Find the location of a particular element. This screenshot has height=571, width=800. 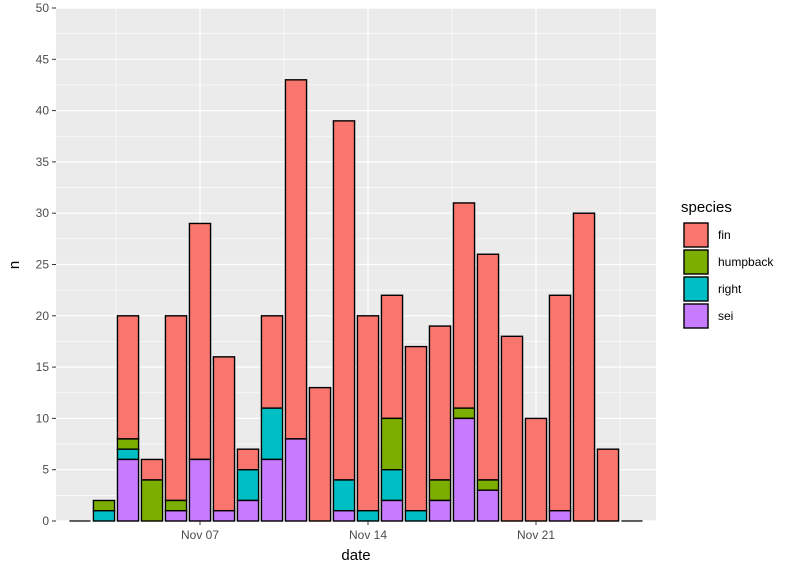

y-tick-label: 10 is located at coordinates (43, 418).